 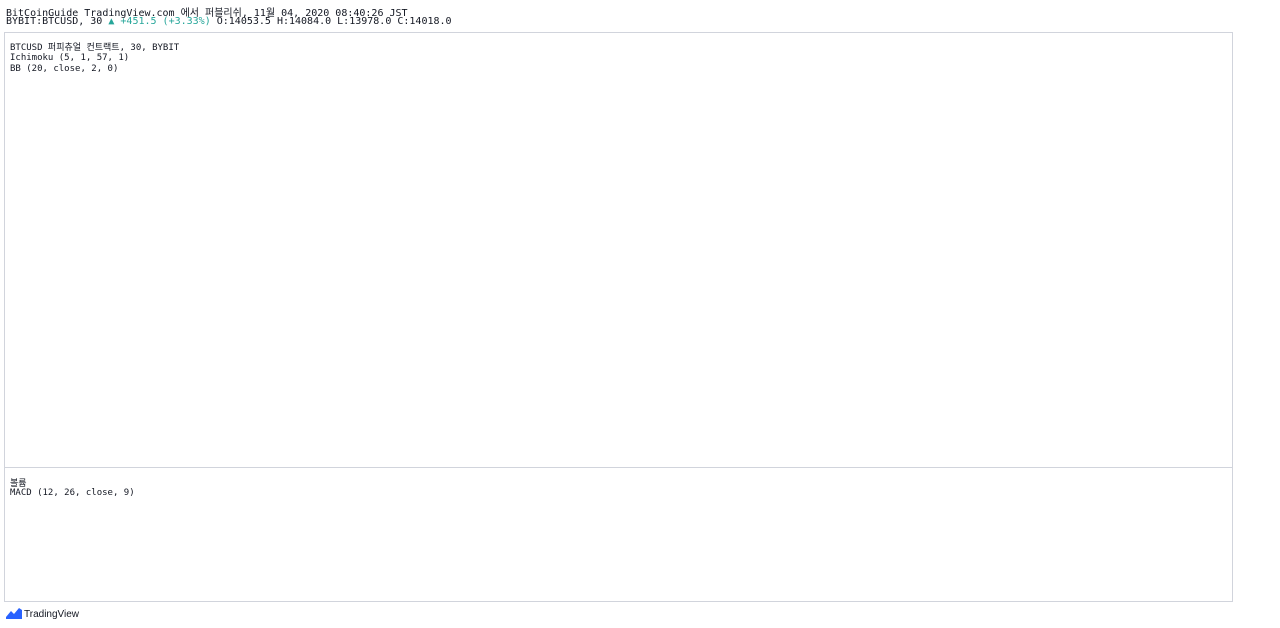 What do you see at coordinates (618, 467) in the screenshot?
I see `pane-divider` at bounding box center [618, 467].